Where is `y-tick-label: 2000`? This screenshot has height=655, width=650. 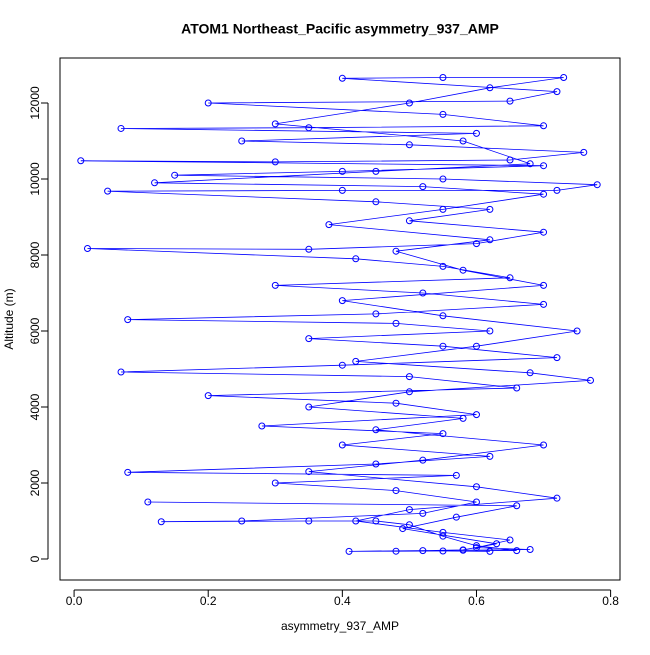
y-tick-label: 2000 is located at coordinates (35, 482).